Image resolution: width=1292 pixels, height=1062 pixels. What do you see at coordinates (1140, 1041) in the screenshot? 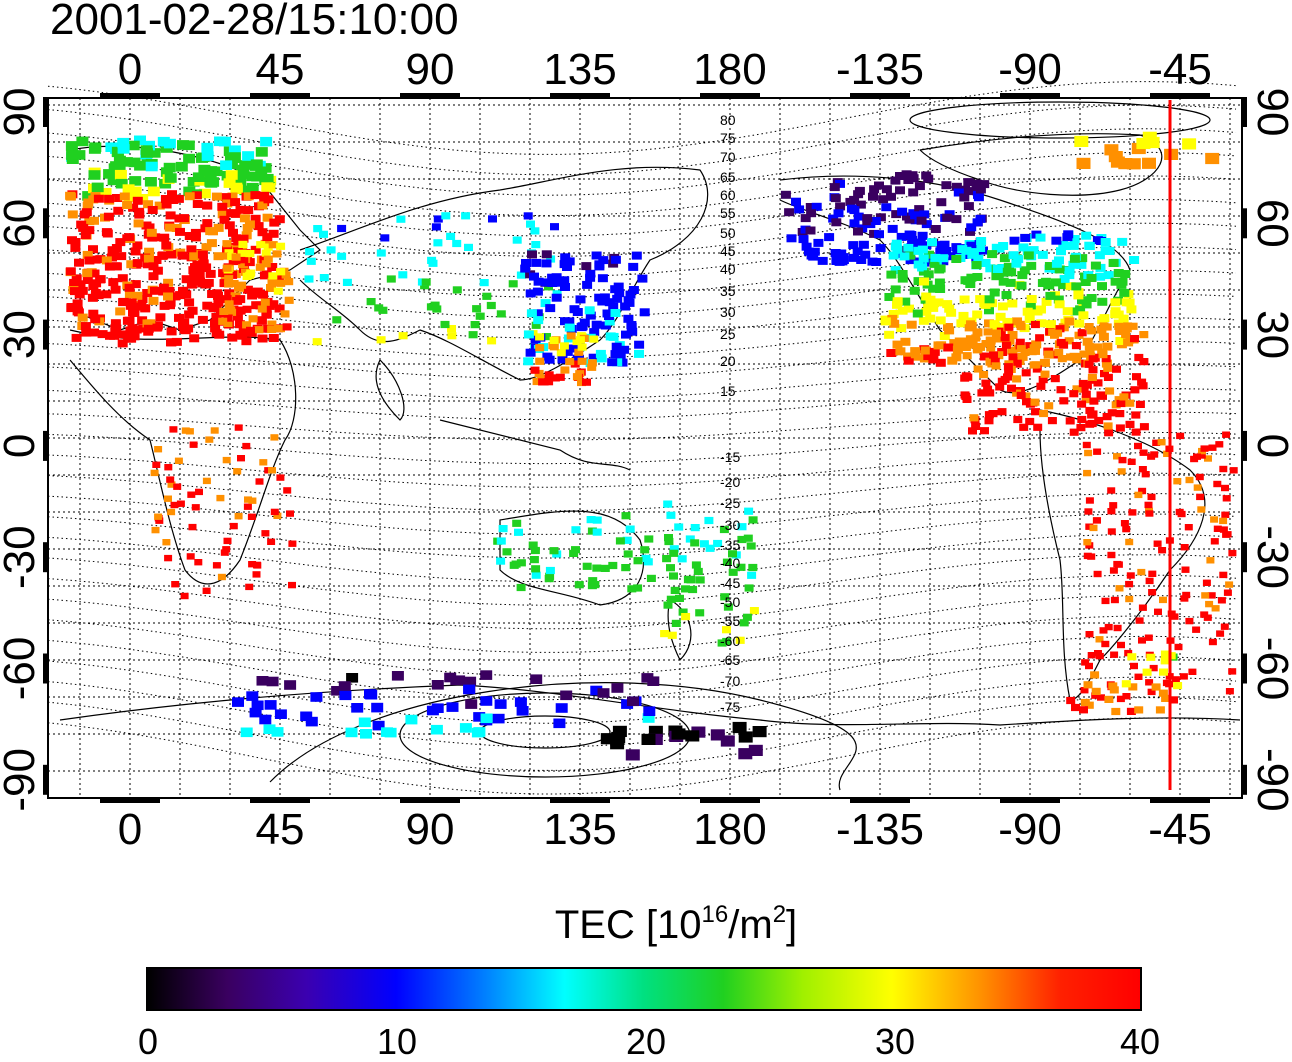
I see `colorbar-tick-40: 40` at bounding box center [1140, 1041].